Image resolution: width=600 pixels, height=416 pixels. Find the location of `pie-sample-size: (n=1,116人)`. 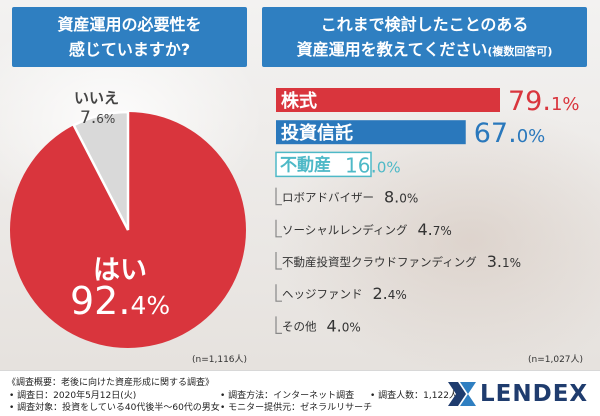

pie-sample-size: (n=1,116人) is located at coordinates (220, 360).